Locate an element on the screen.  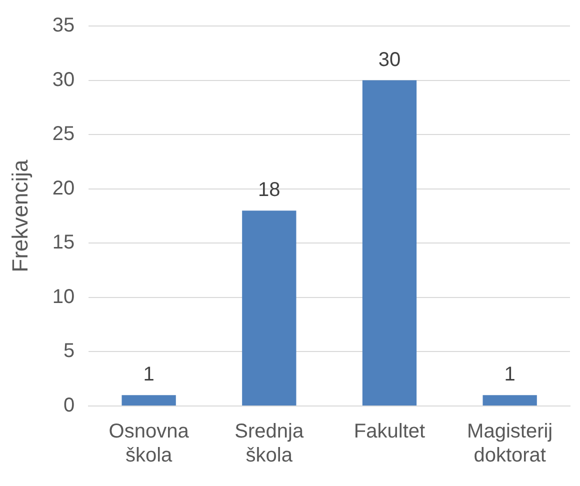
y-tick-label: 5 is located at coordinates (69, 351).